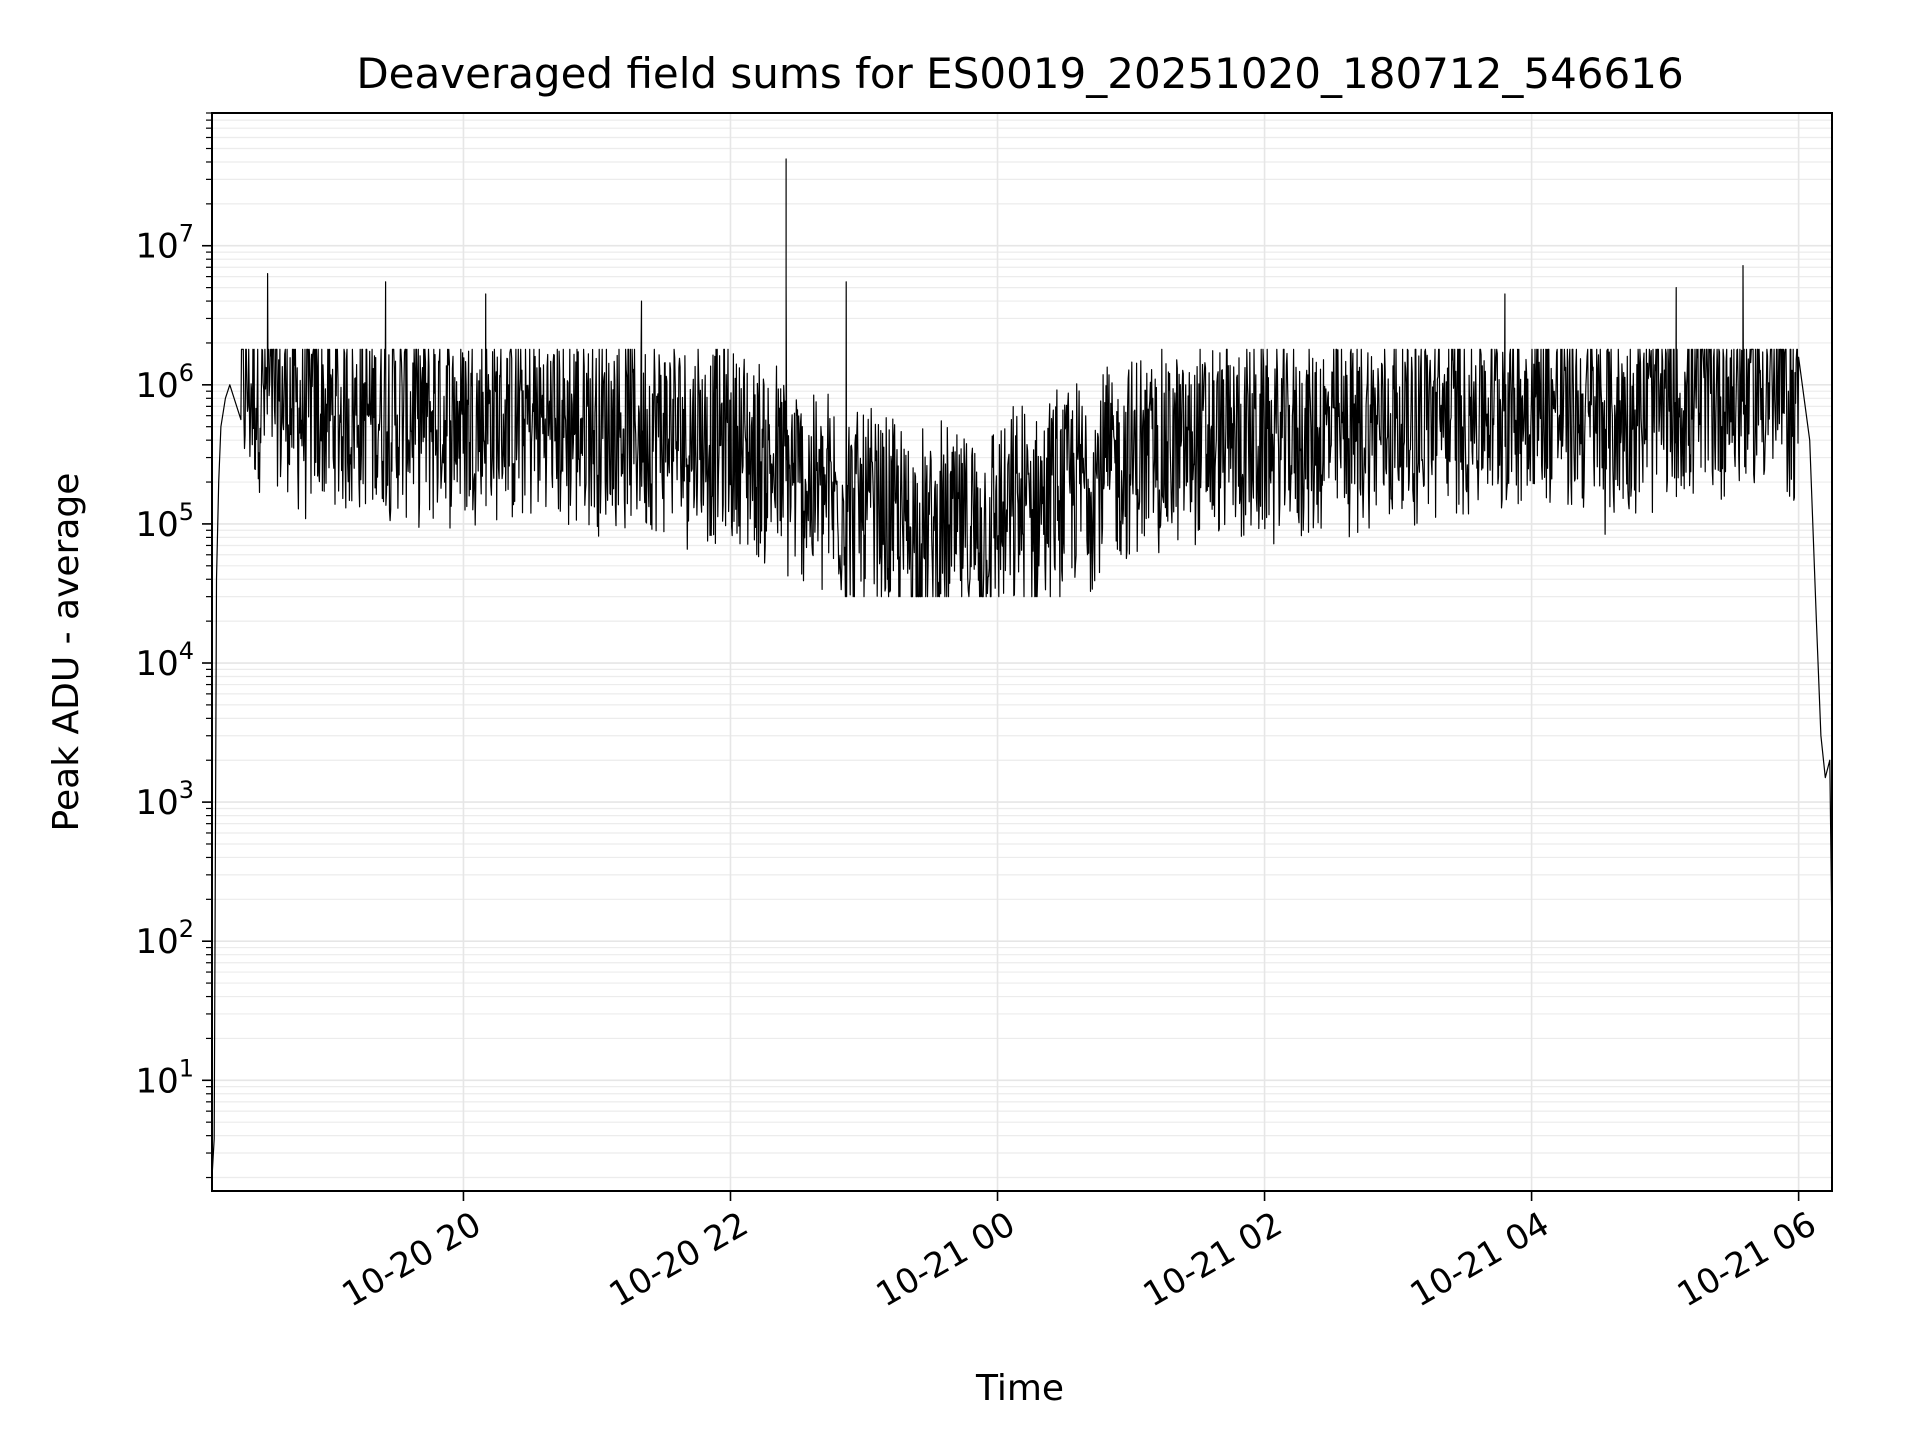 This screenshot has height=1440, width=1920. I want to click on y-tick-label: 10², so click(164, 938).